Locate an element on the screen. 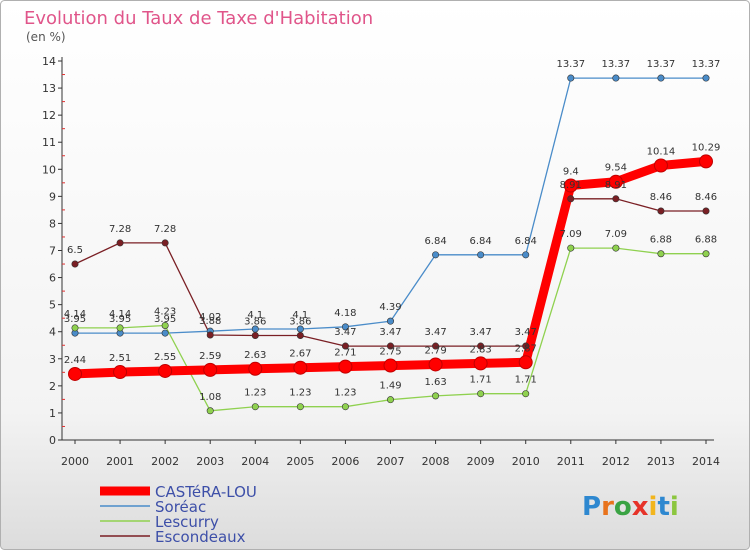  data-label: 3.95 is located at coordinates (120, 319).